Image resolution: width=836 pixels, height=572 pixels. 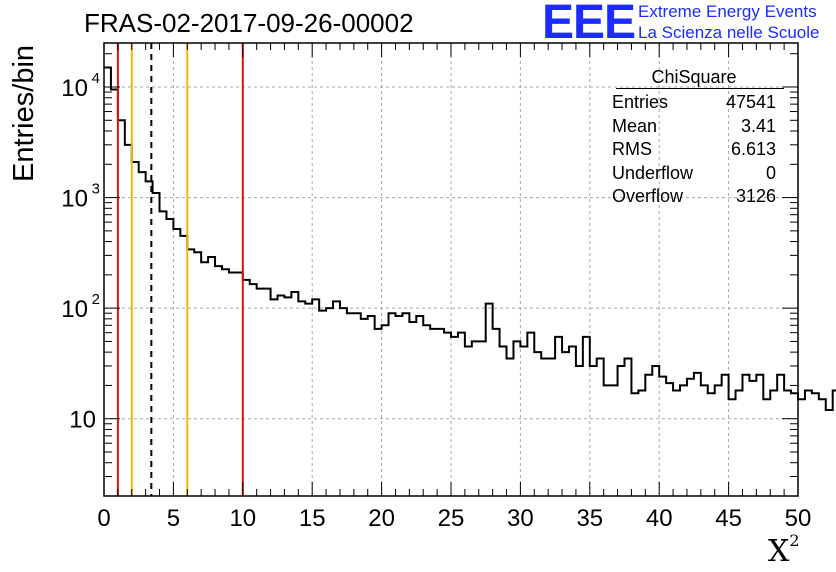 I want to click on stats-row: RMS 6.613, so click(x=694, y=150).